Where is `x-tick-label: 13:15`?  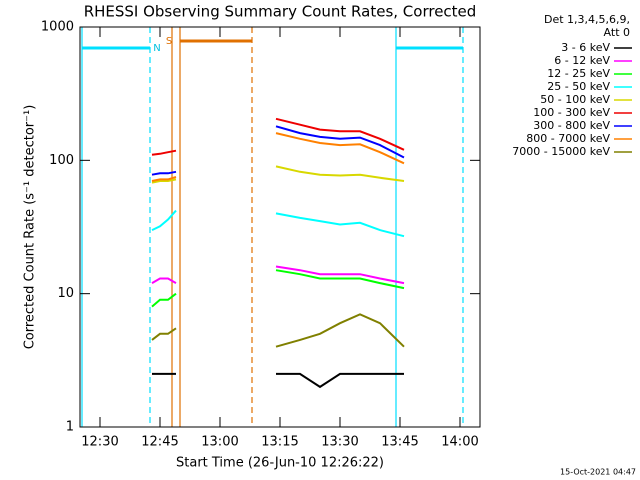
x-tick-label: 13:15 is located at coordinates (279, 442).